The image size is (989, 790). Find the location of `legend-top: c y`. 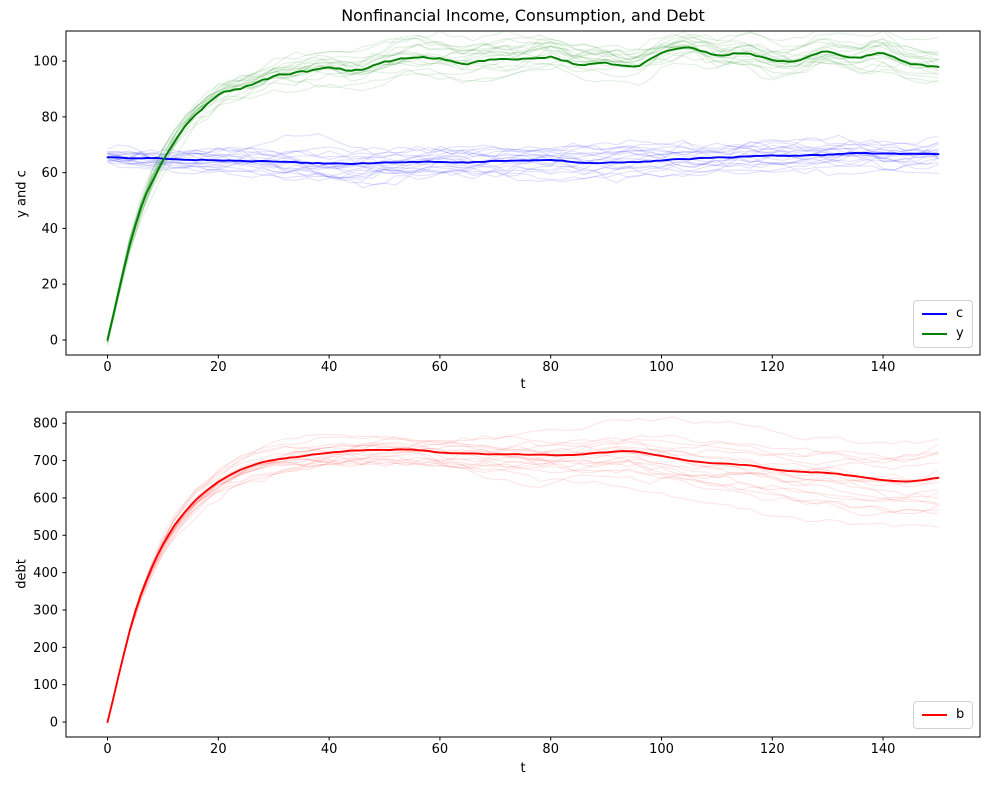

legend-top: c y is located at coordinates (943, 324).